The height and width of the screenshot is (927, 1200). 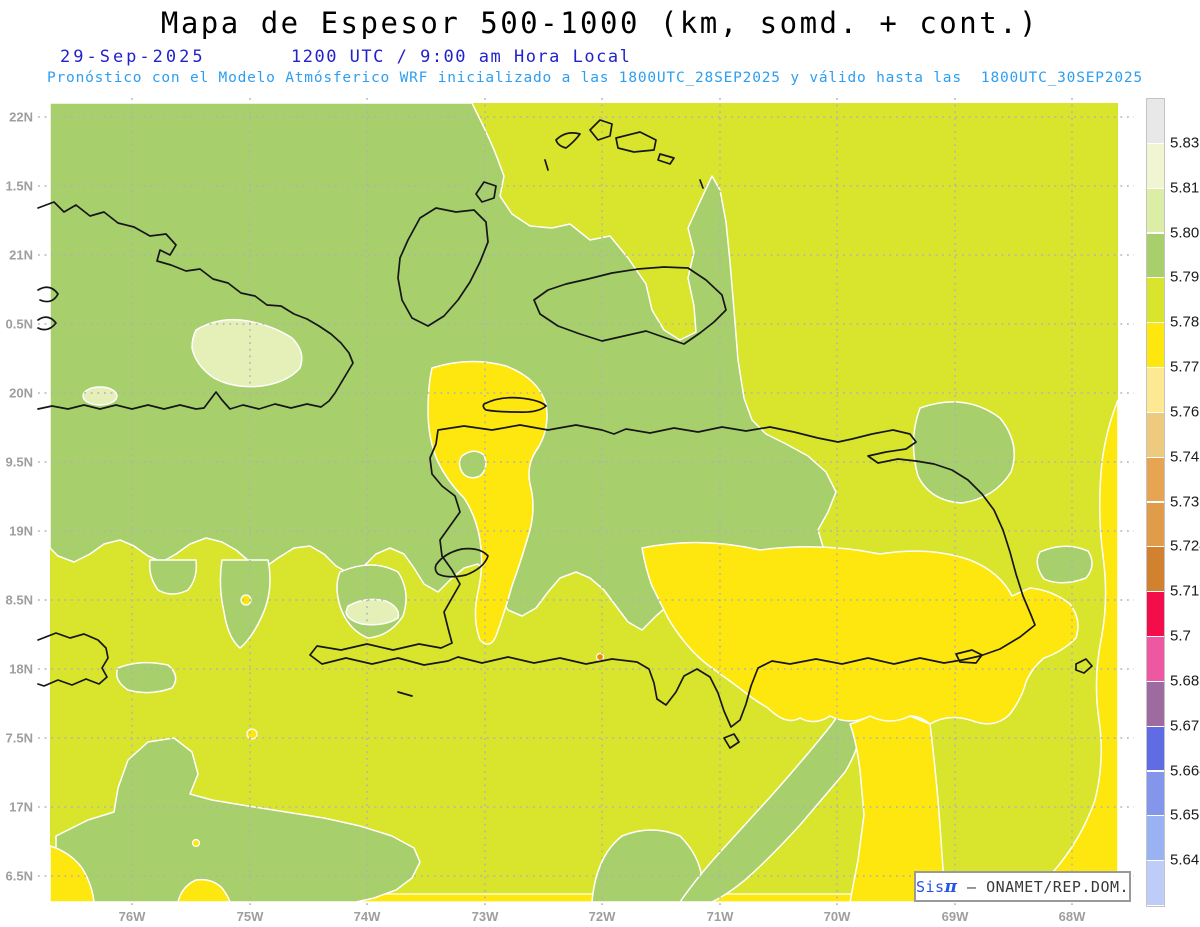 I want to click on coastline-bank, so click(x=630, y=305).